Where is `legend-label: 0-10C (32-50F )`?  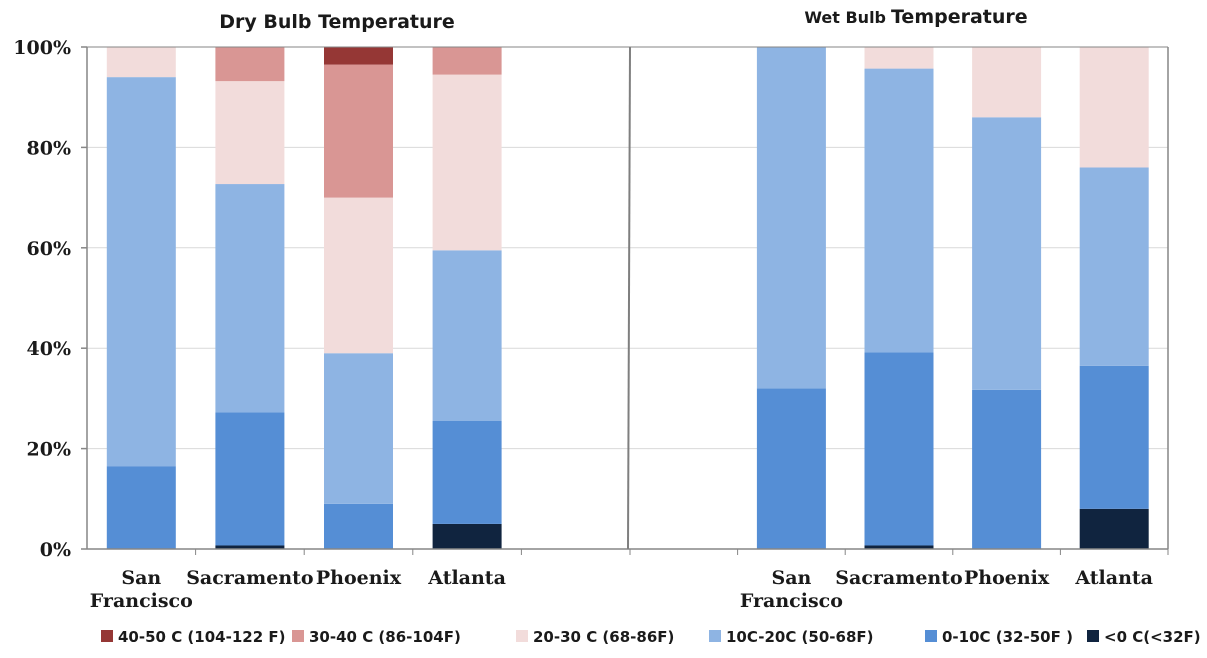
legend-label: 0-10C (32-50F ) is located at coordinates (1007, 637).